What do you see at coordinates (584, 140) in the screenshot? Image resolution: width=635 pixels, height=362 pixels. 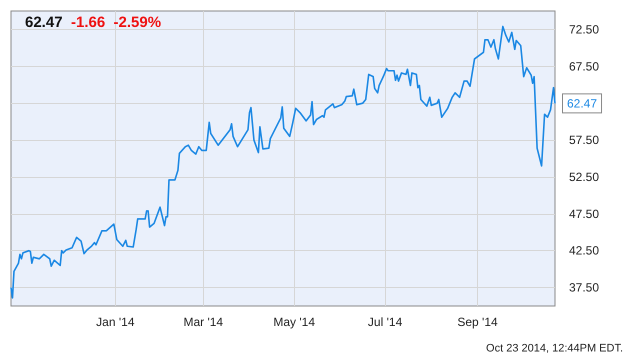 I see `y-tick-label: 57.50` at bounding box center [584, 140].